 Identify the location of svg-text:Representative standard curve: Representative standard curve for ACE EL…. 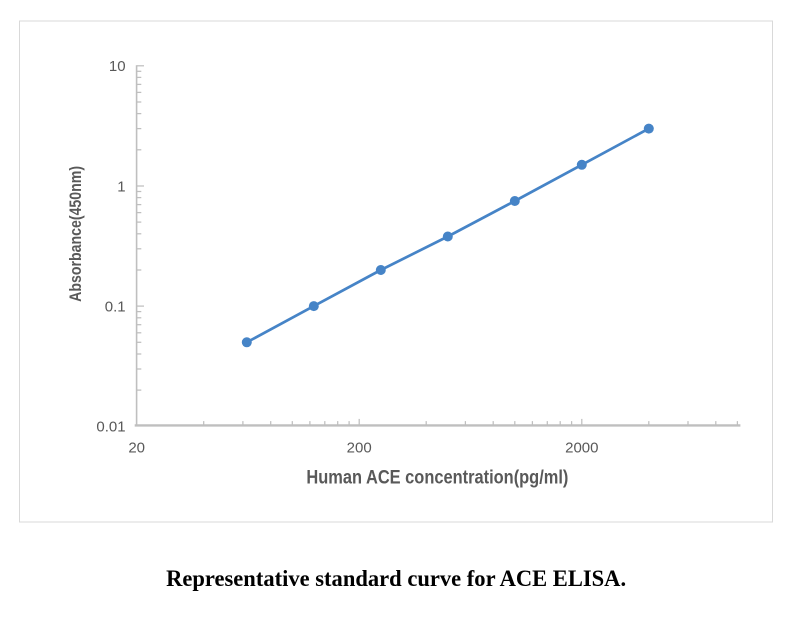
(396, 578).